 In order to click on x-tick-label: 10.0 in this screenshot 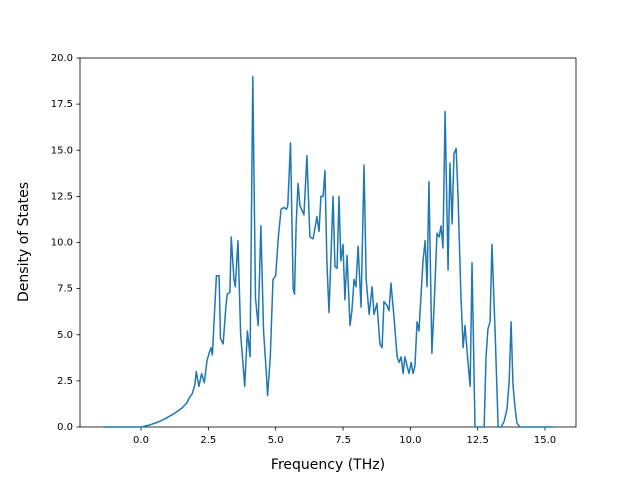, I will do `click(410, 440)`.